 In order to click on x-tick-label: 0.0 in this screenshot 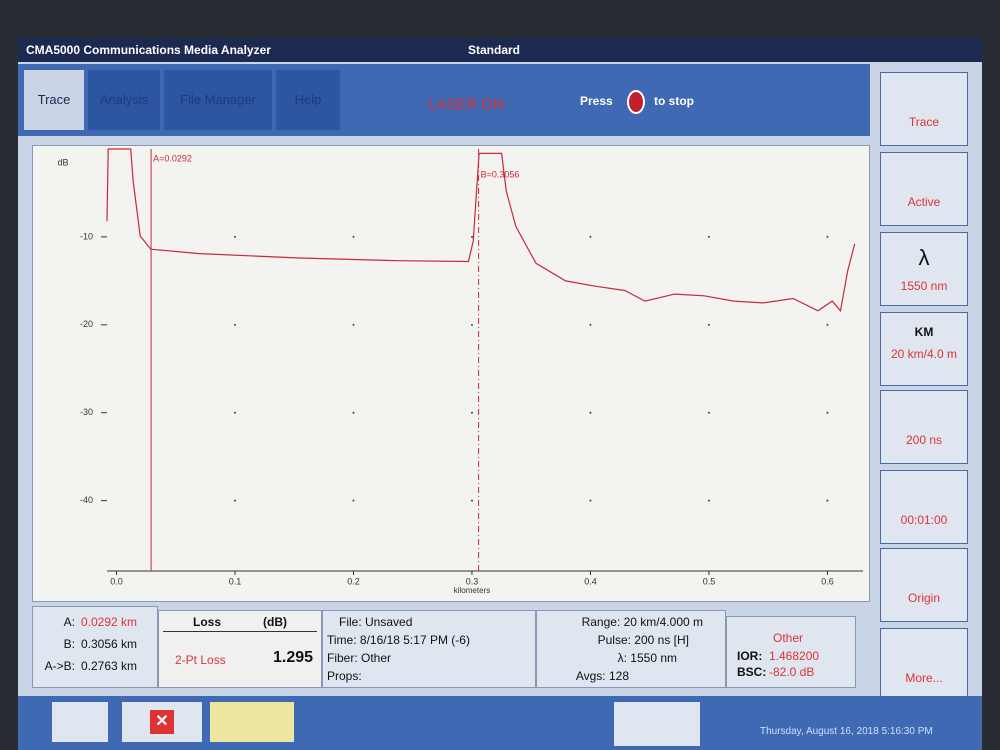, I will do `click(116, 581)`.